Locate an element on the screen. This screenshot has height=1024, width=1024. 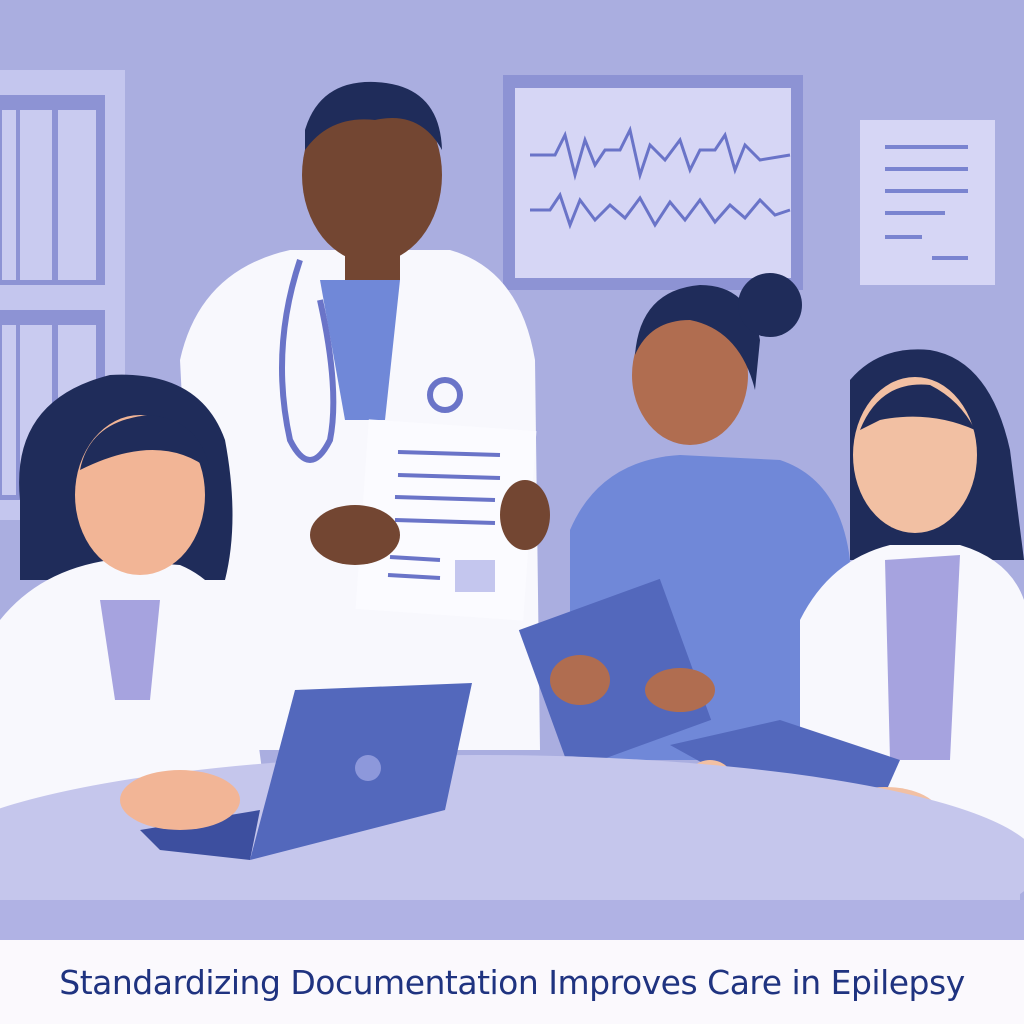
wall-document-icon is located at coordinates (927, 202).